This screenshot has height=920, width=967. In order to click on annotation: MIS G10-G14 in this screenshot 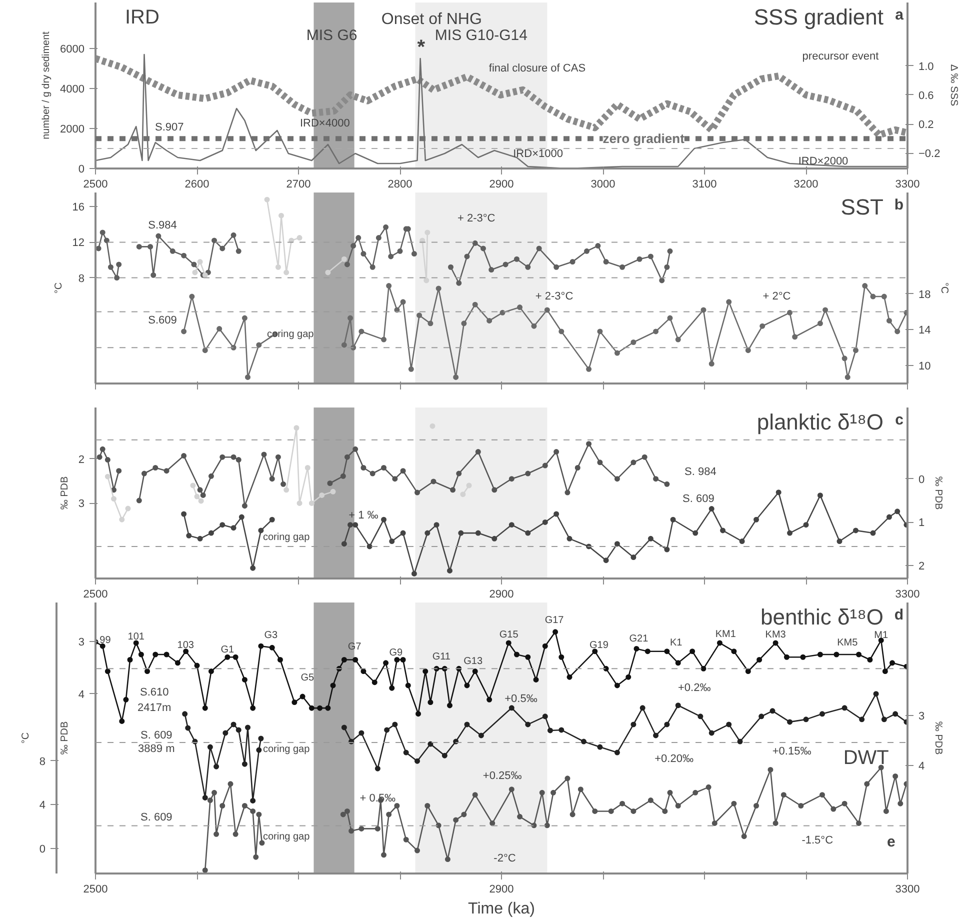, I will do `click(481, 35)`.